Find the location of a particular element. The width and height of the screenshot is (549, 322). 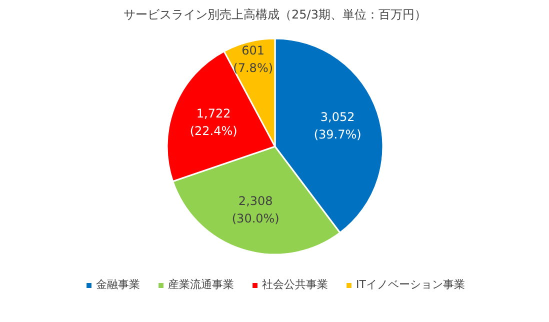

data-label: 1,722 (22.4%) is located at coordinates (214, 122).